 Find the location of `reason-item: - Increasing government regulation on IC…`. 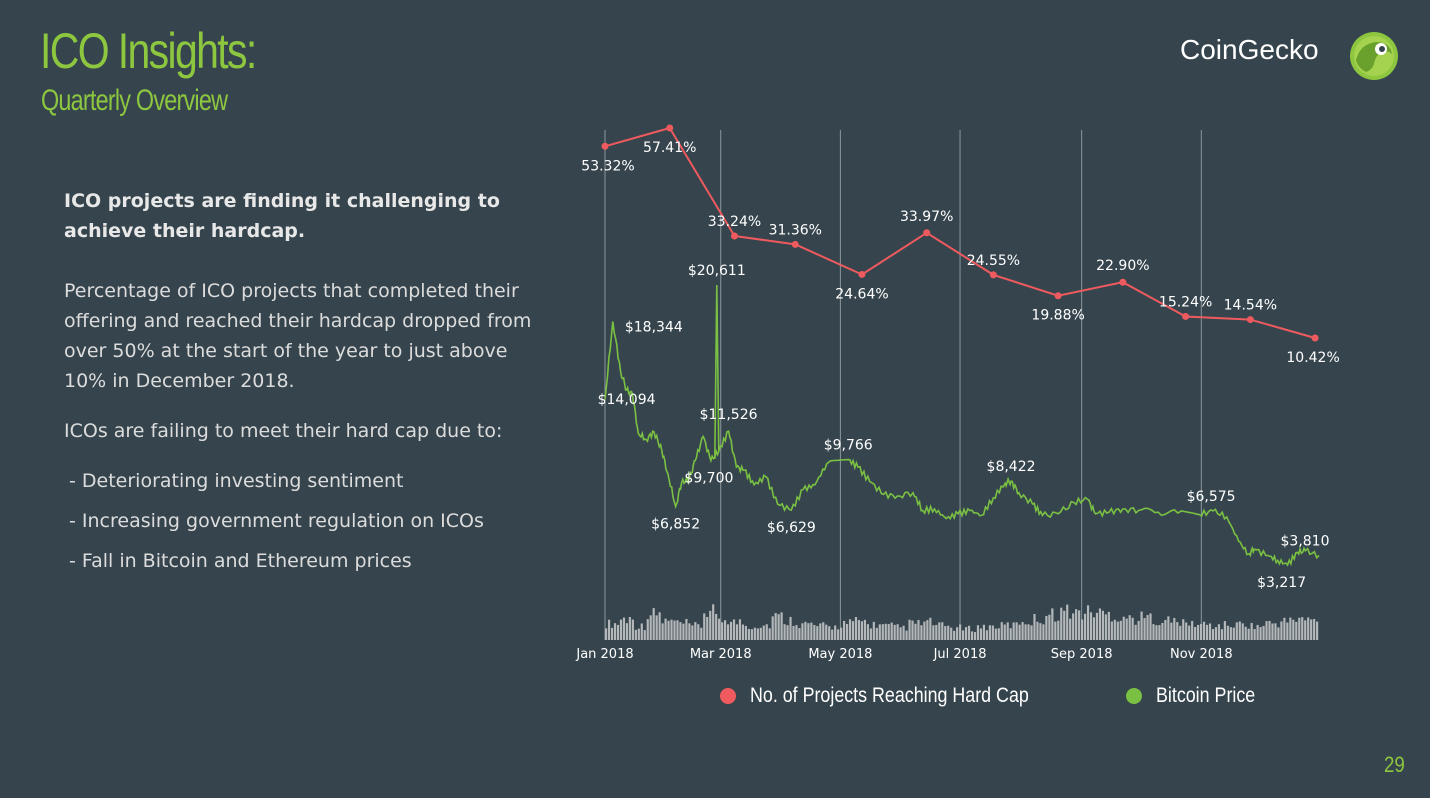

reason-item: - Increasing government regulation on IC… is located at coordinates (276, 521).